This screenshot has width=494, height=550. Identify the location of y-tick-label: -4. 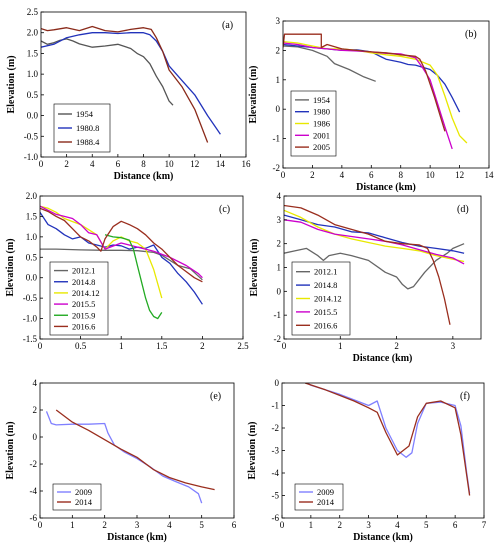
(34, 491).